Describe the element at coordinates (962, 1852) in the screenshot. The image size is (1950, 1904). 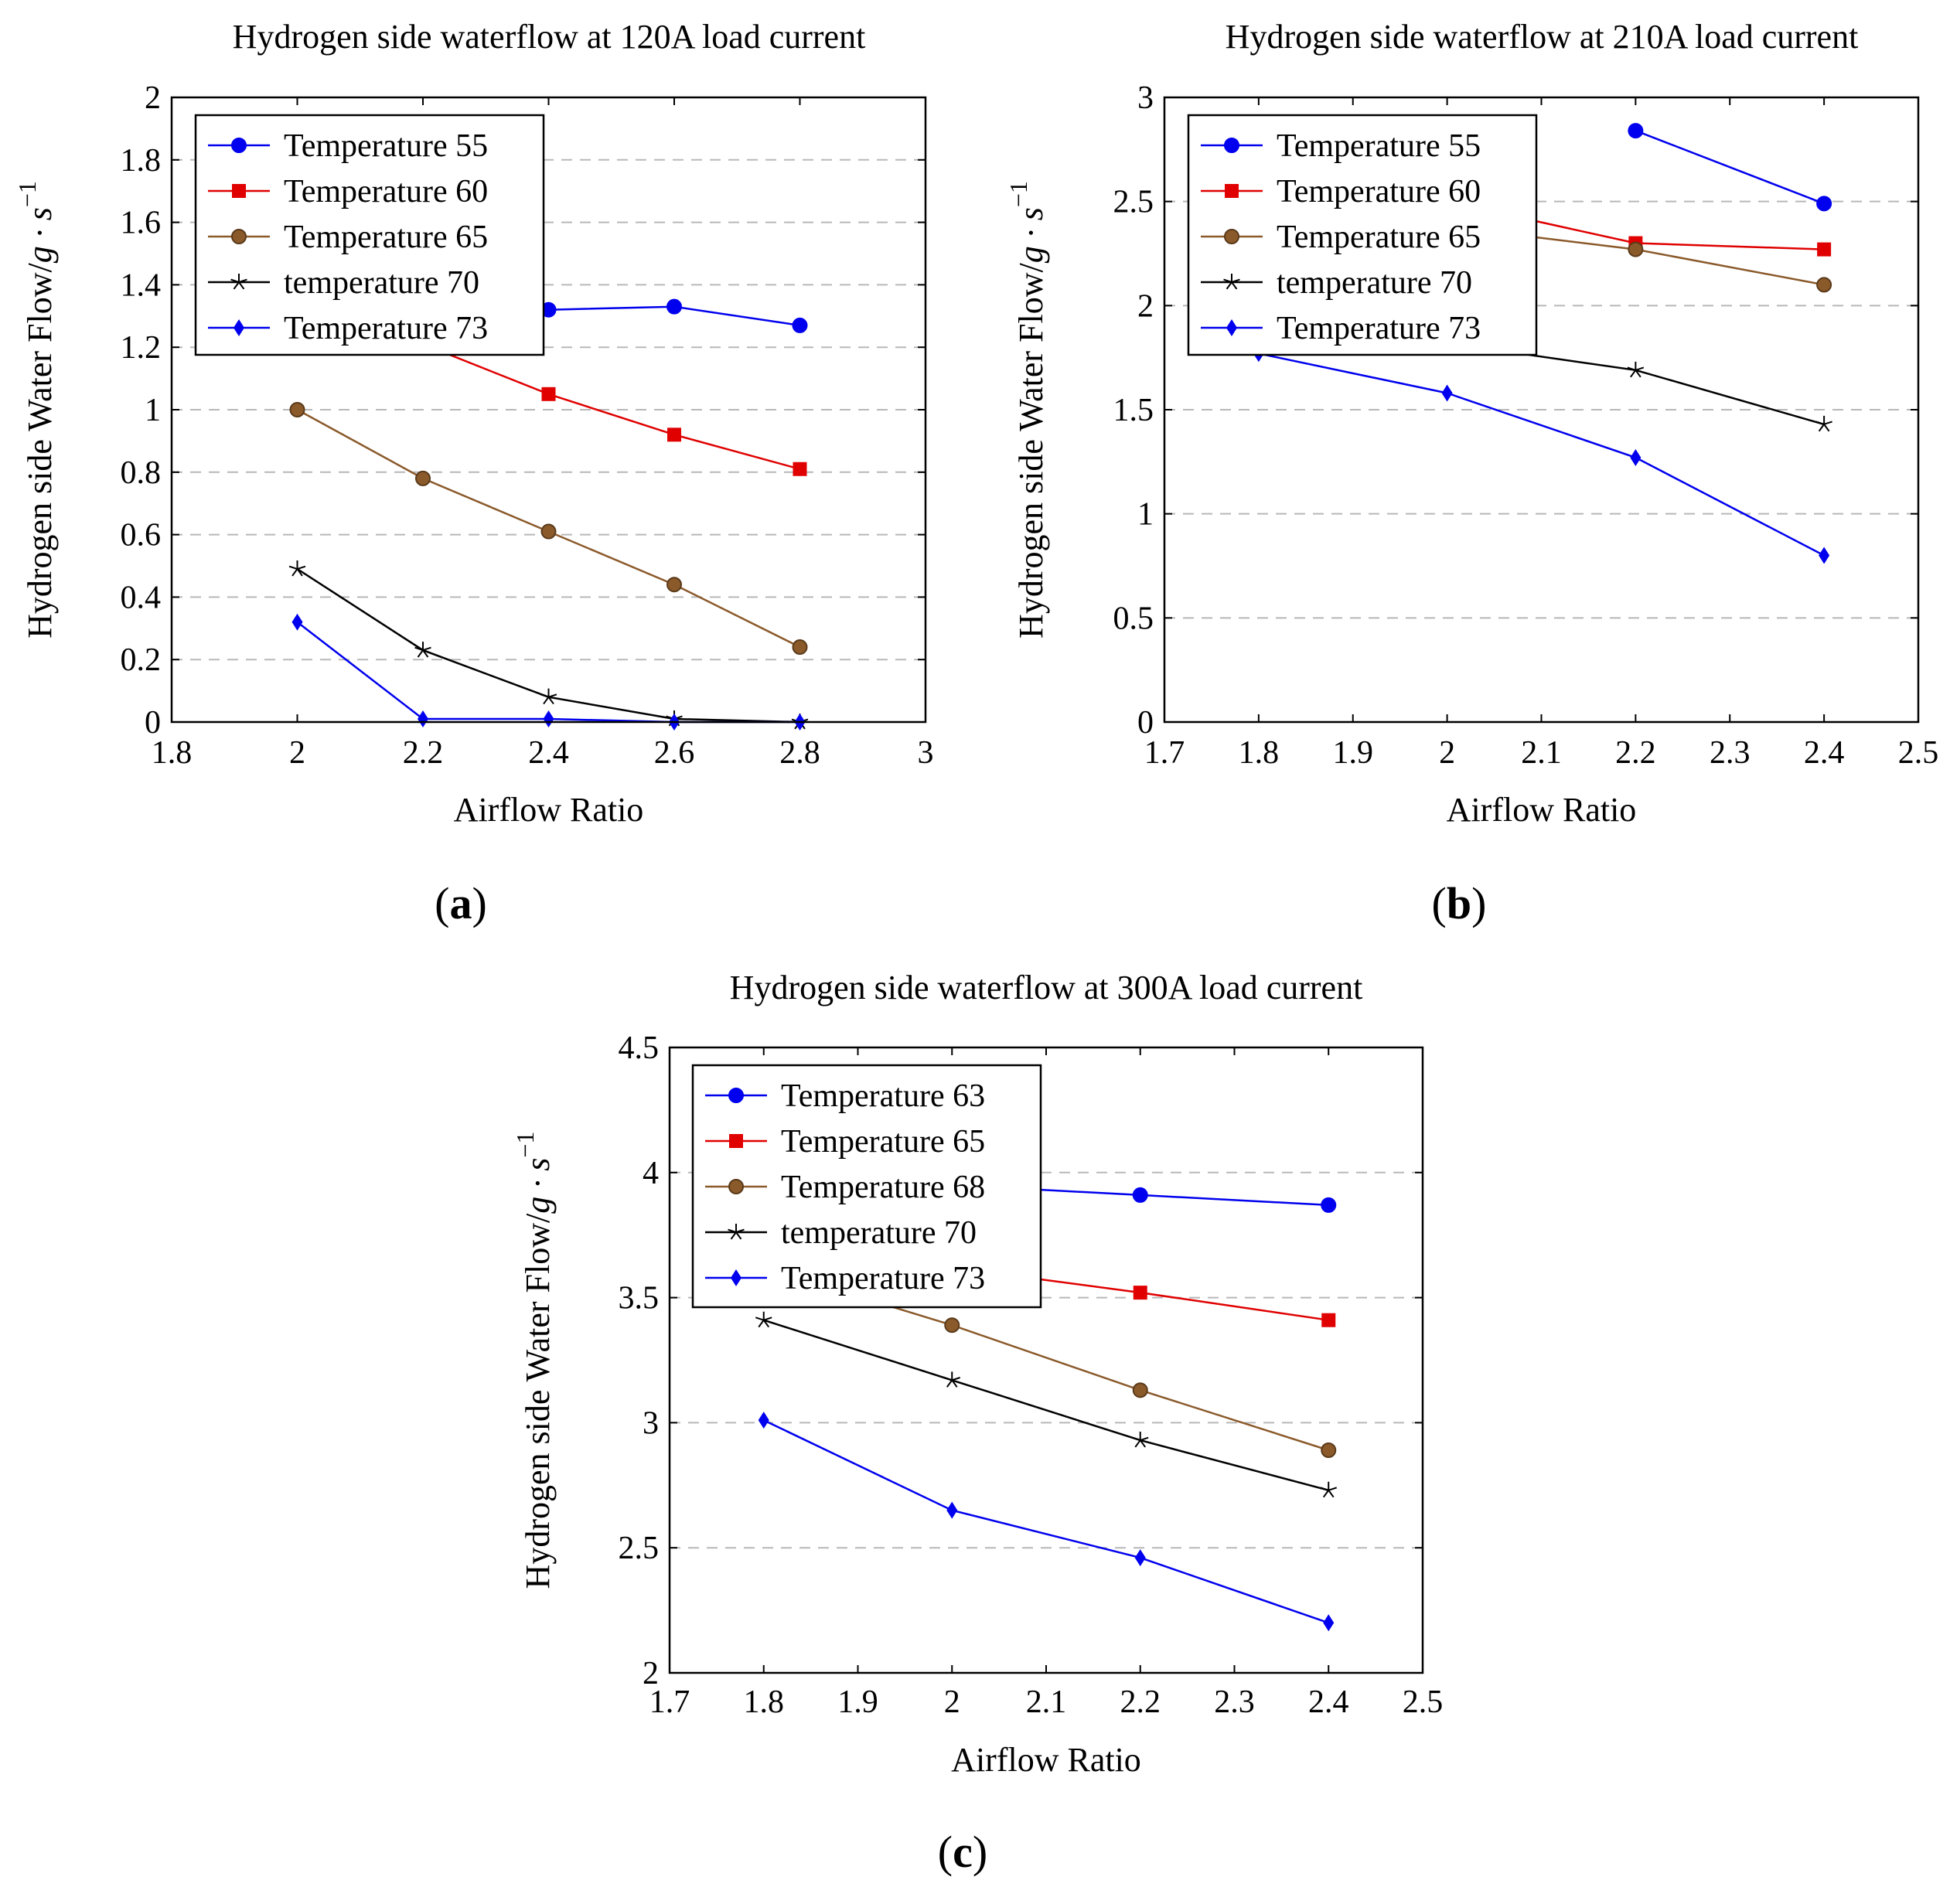
I see `panel-label: (c)` at that location.